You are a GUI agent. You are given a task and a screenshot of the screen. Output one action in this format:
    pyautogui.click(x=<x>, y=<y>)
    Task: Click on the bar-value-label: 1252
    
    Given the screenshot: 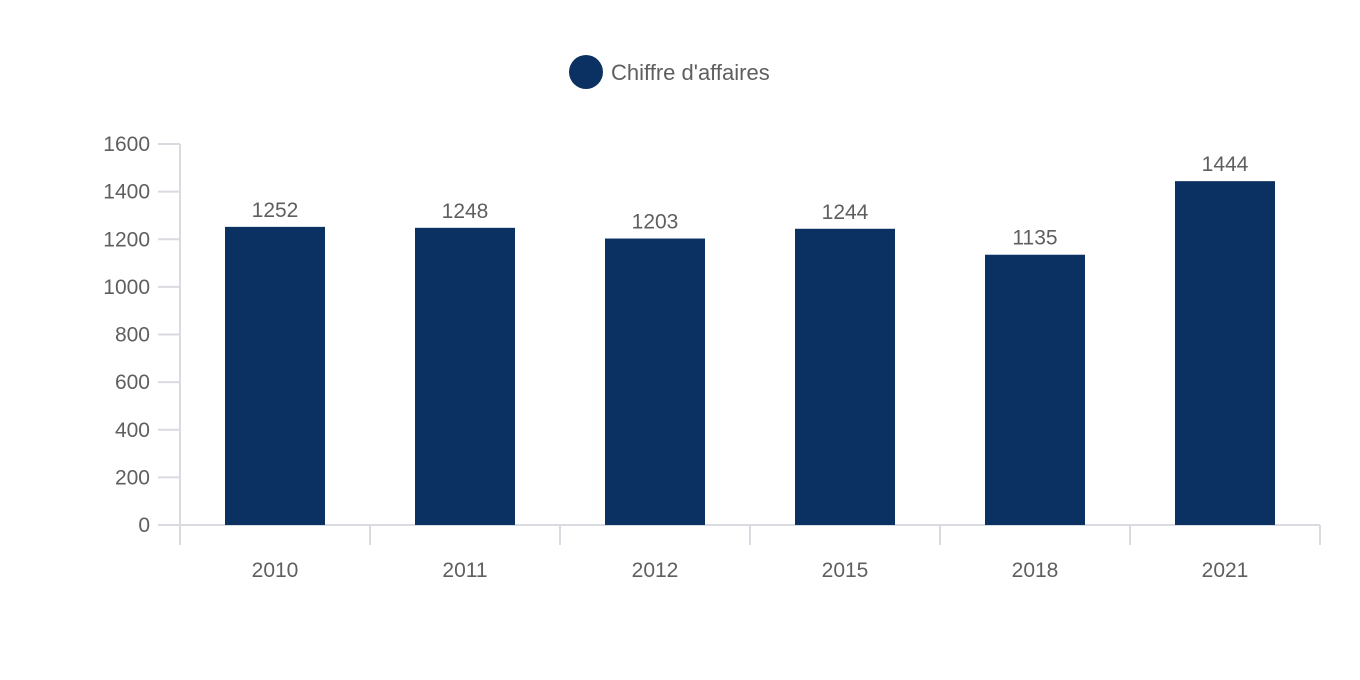 What is the action you would take?
    pyautogui.click(x=275, y=210)
    